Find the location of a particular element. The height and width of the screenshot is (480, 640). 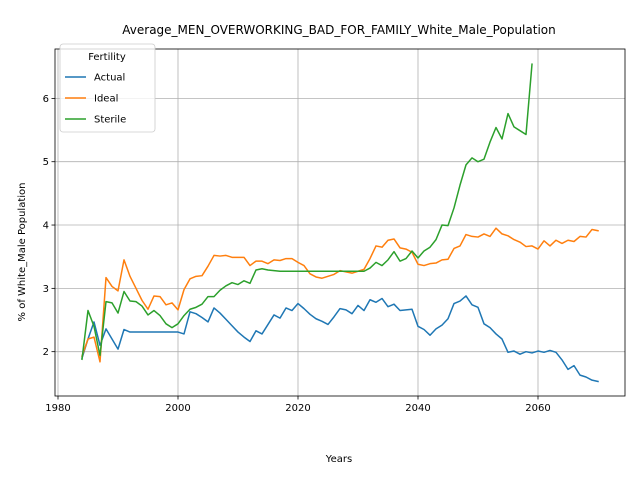

legend-label-actual: Actual is located at coordinates (109, 78).